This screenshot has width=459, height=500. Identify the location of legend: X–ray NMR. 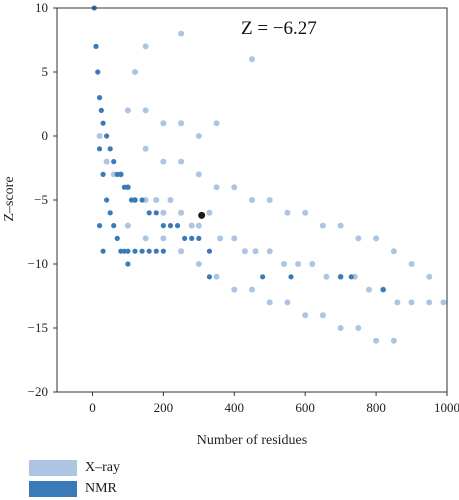
(74, 479).